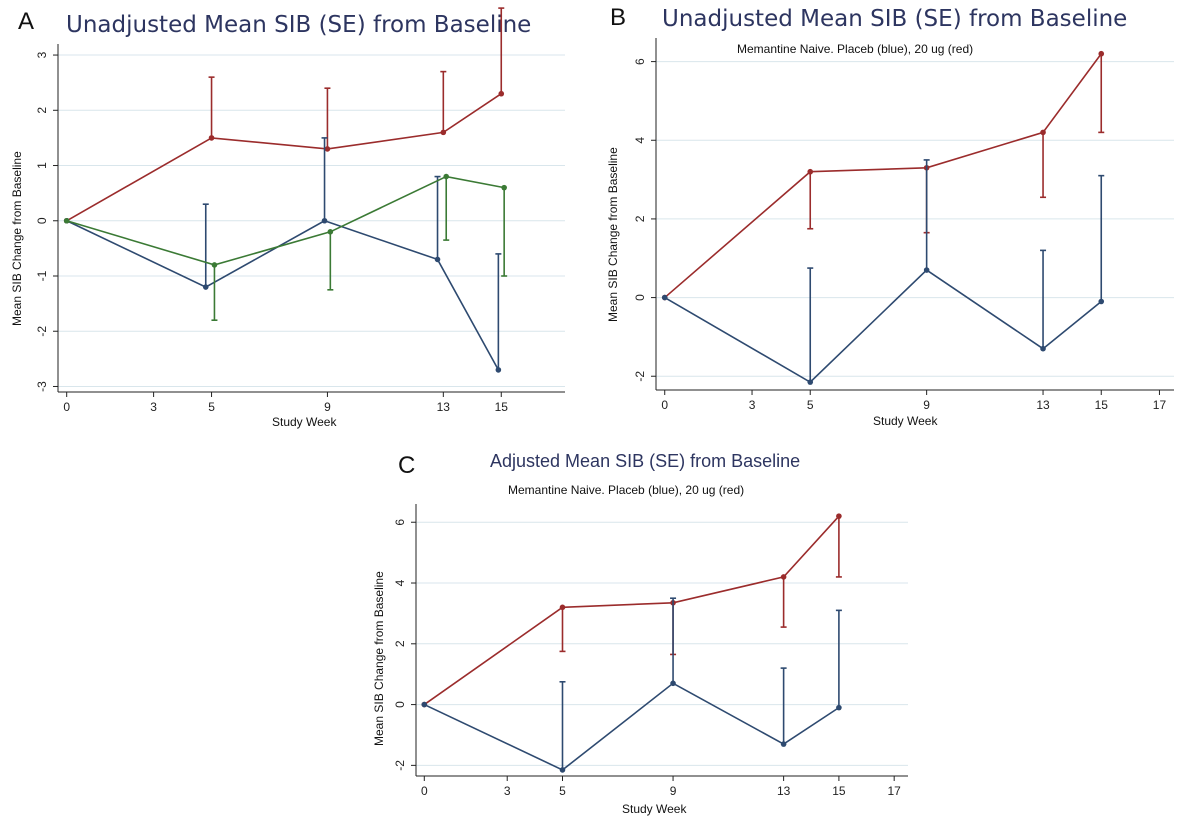 The height and width of the screenshot is (817, 1182). I want to click on panel-letter: B, so click(618, 17).